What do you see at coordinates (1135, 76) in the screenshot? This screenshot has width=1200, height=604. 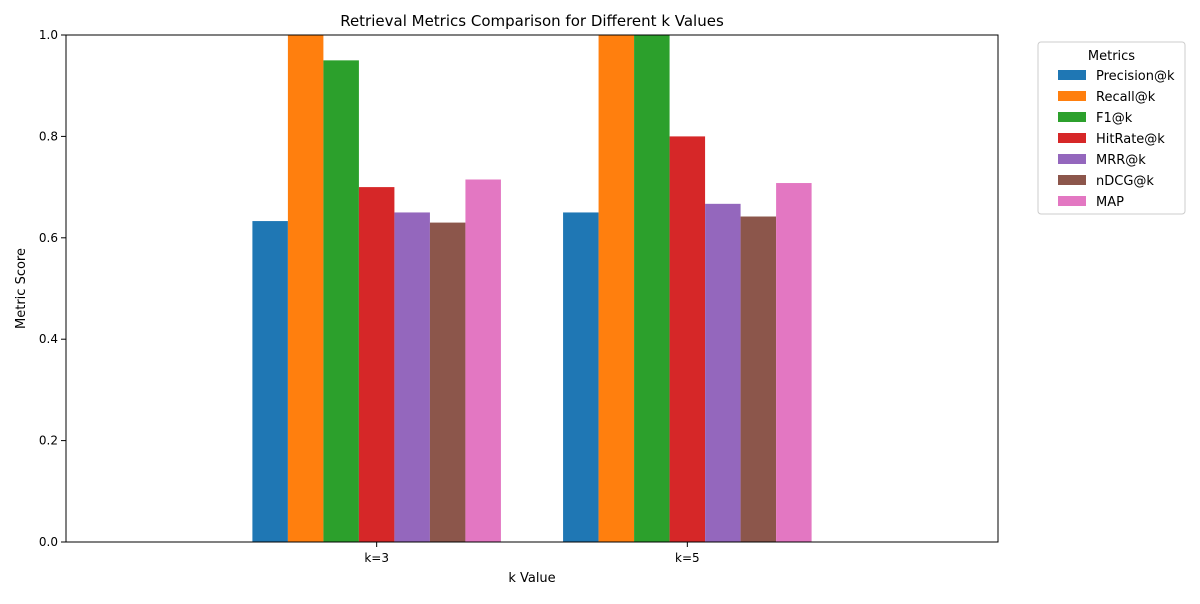 I see `legend-label: Precision@k` at bounding box center [1135, 76].